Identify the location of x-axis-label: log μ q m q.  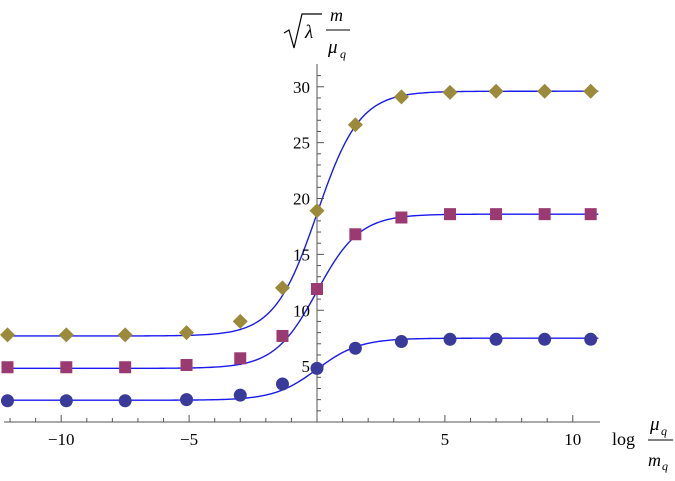
(642, 443).